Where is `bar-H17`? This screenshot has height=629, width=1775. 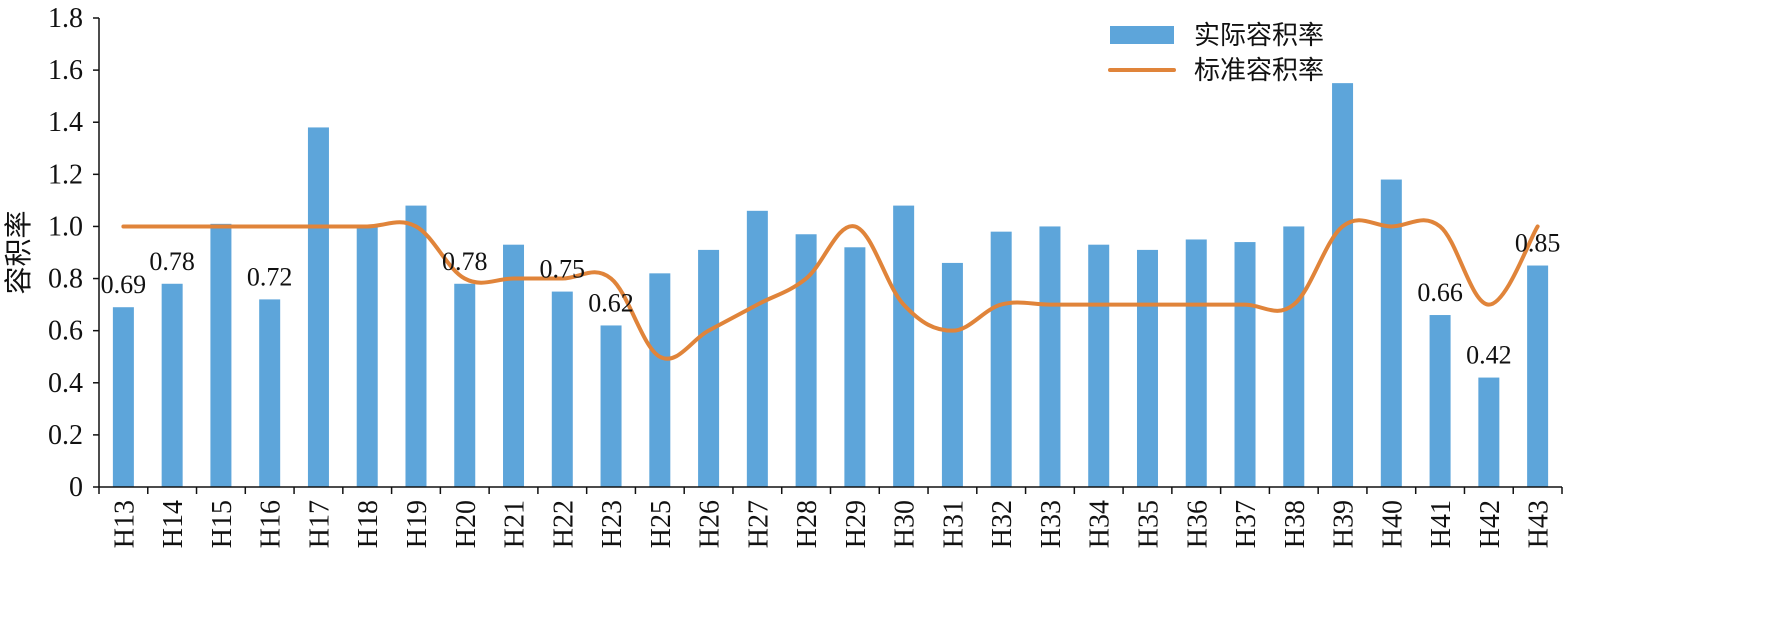
bar-H17 is located at coordinates (318, 307).